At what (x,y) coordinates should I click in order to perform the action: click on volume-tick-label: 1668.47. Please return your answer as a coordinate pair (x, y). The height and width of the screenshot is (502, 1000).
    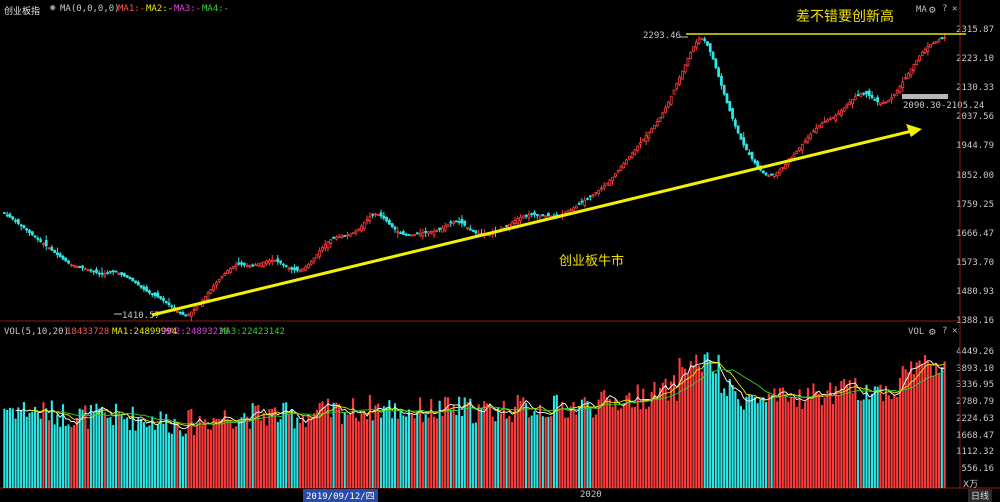
    Looking at the image, I should click on (975, 435).